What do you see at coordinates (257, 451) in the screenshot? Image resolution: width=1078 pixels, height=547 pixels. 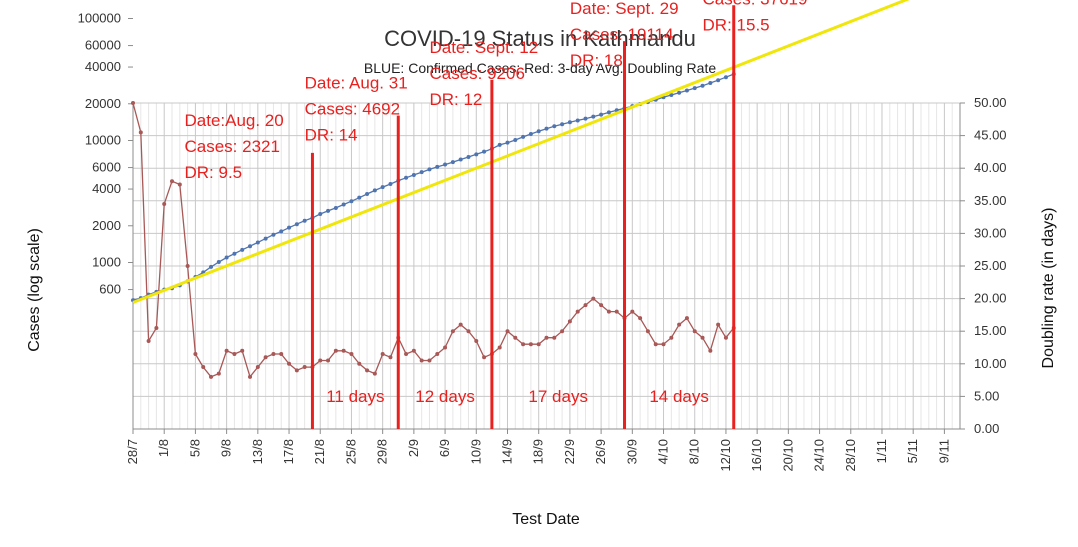 I see `x-tick-label: 13/8` at bounding box center [257, 451].